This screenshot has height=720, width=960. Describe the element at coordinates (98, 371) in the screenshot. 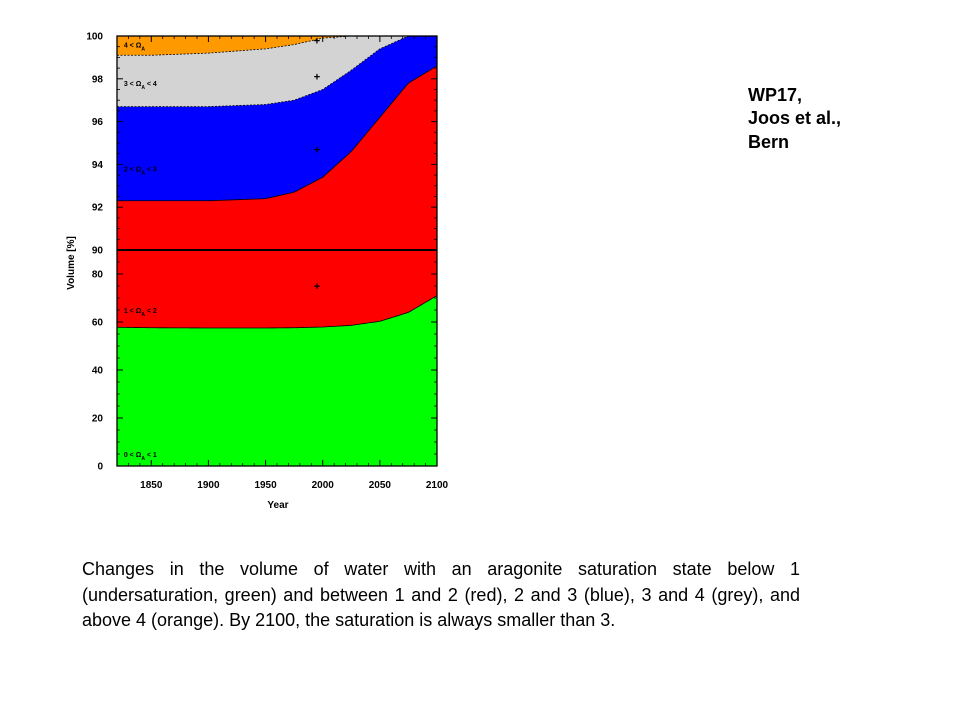

I see `y-tick-label: 40` at that location.